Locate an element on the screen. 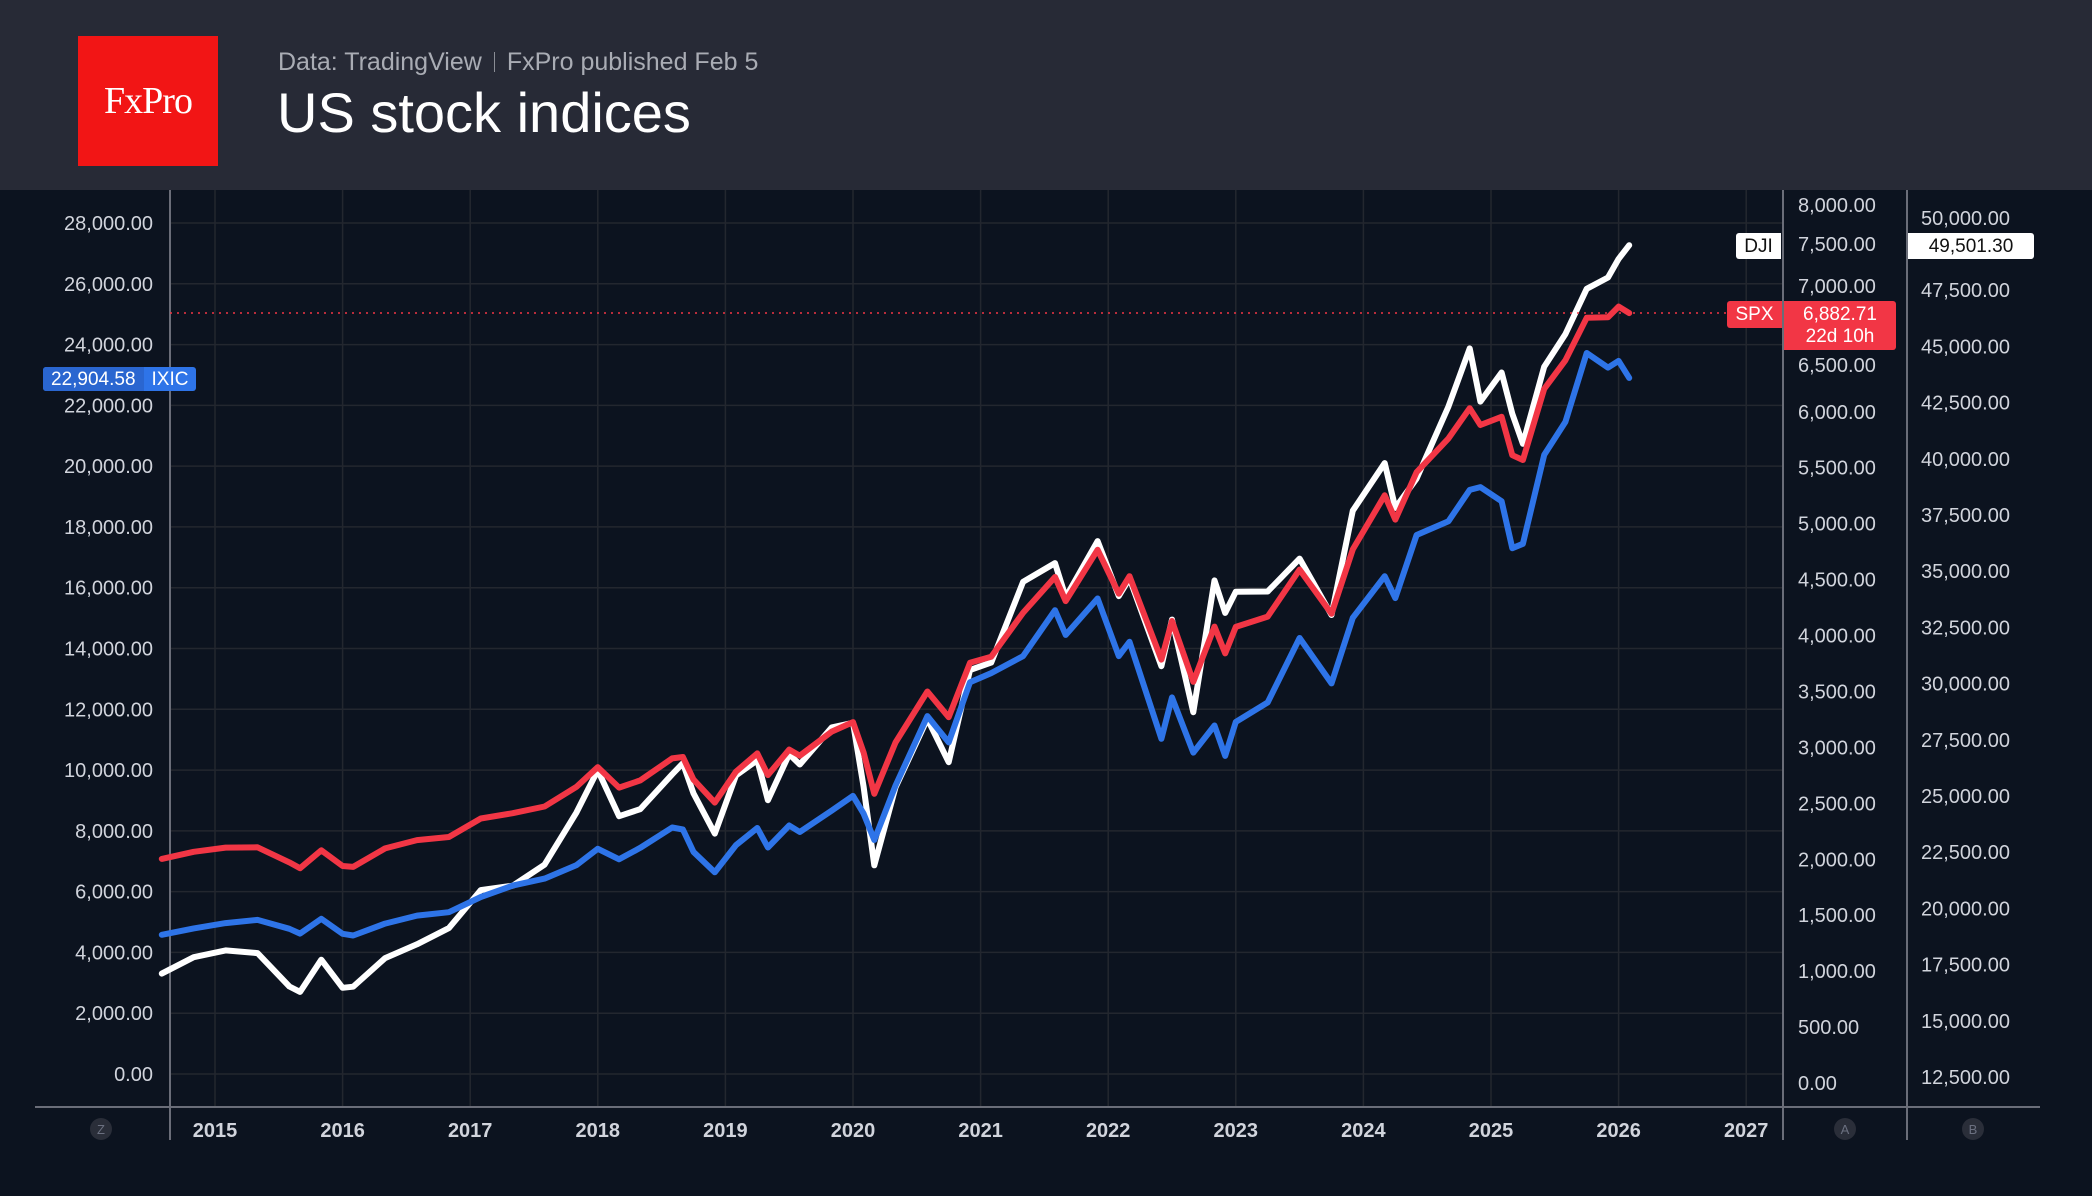 The height and width of the screenshot is (1196, 2092). x-tick-label: 2023 is located at coordinates (1236, 1131).